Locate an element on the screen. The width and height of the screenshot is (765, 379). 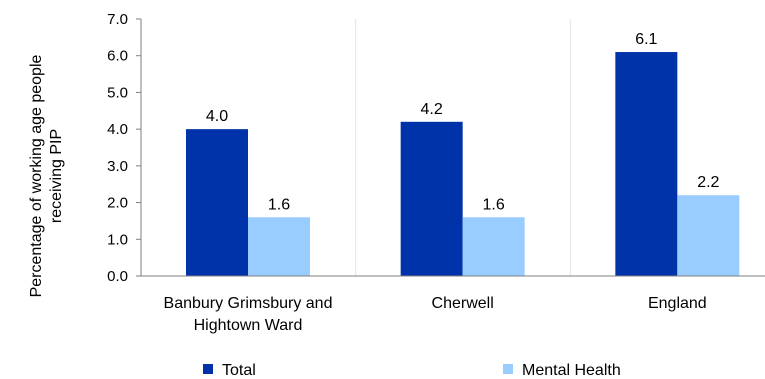
chart-legend: Total Mental Health is located at coordinates (412, 370).